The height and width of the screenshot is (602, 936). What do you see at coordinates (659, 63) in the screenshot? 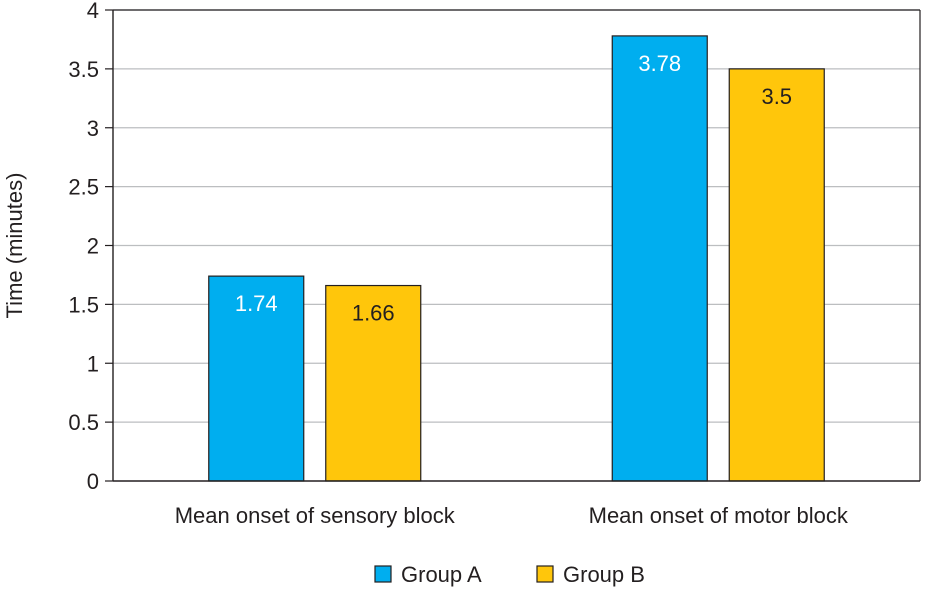
I see `data-label: 3.78` at bounding box center [659, 63].